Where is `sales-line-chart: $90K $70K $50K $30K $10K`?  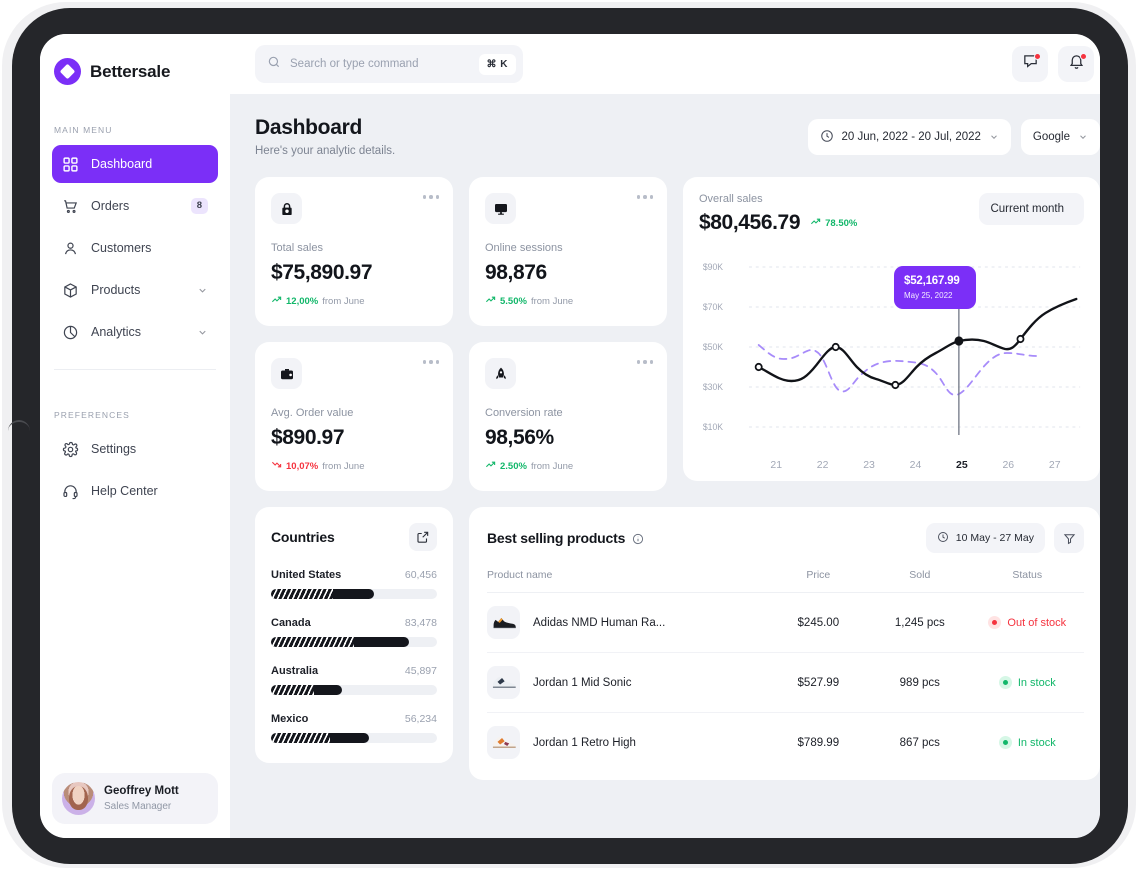
sales-line-chart: $90K $70K $50K $30K $10K is located at coordinates (891, 353).